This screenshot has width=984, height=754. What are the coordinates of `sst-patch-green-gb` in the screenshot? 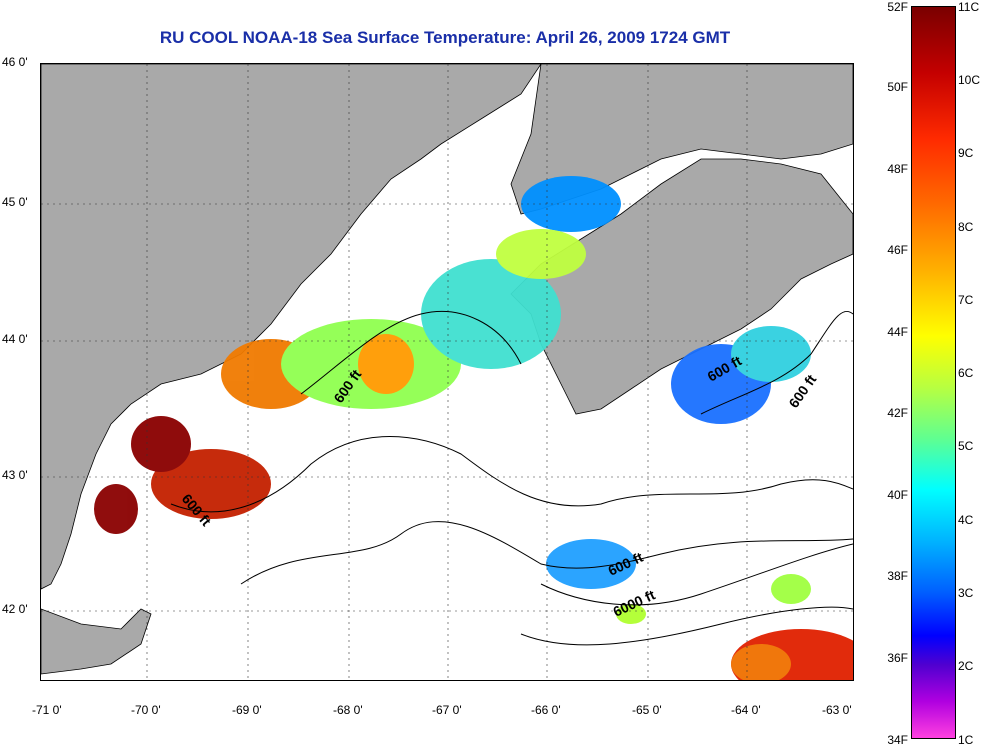 It's located at (791, 589).